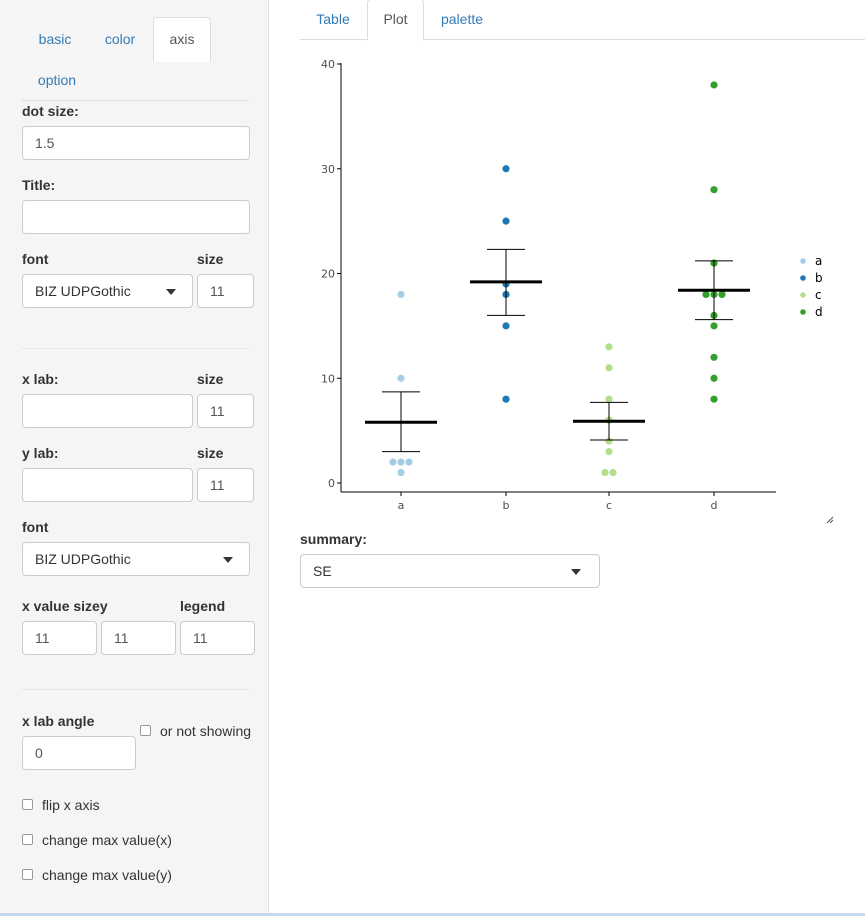  What do you see at coordinates (395, 20) in the screenshot?
I see `tab-plot: Plot` at bounding box center [395, 20].